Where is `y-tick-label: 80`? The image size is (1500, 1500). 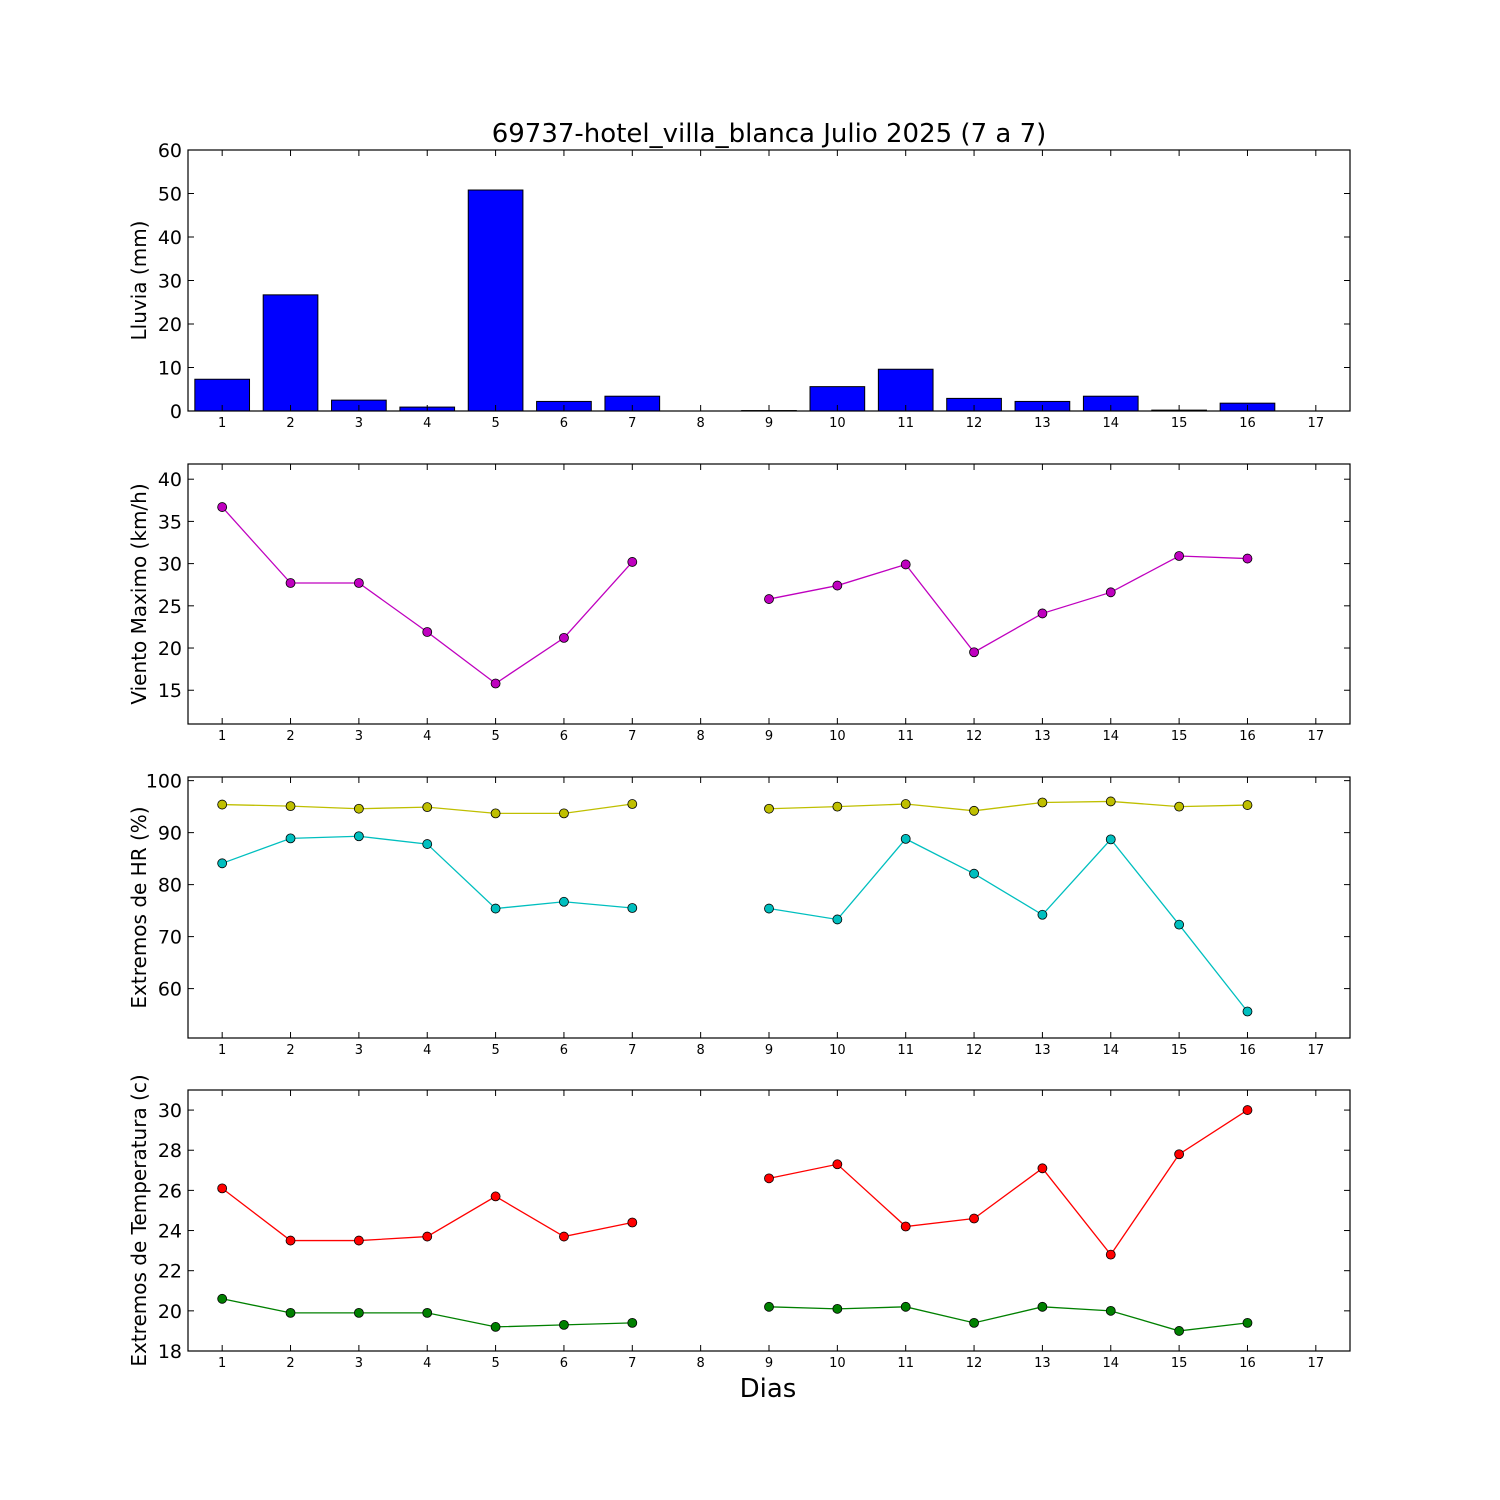
y-tick-label: 80 is located at coordinates (170, 886).